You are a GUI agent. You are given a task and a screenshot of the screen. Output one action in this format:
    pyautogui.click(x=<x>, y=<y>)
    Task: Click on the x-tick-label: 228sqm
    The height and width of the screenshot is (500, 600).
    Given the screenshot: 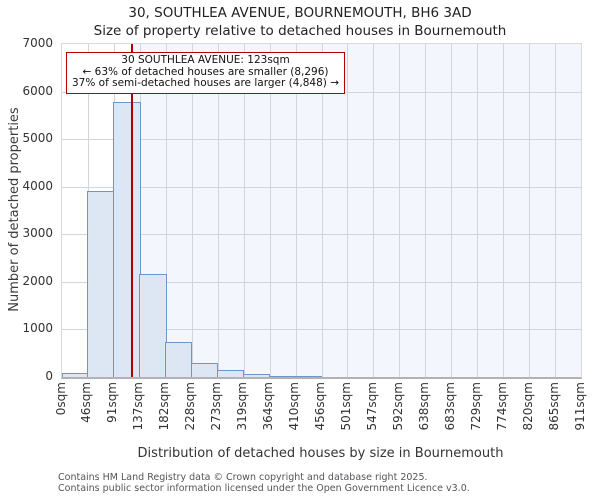 What is the action you would take?
    pyautogui.click(x=190, y=406)
    